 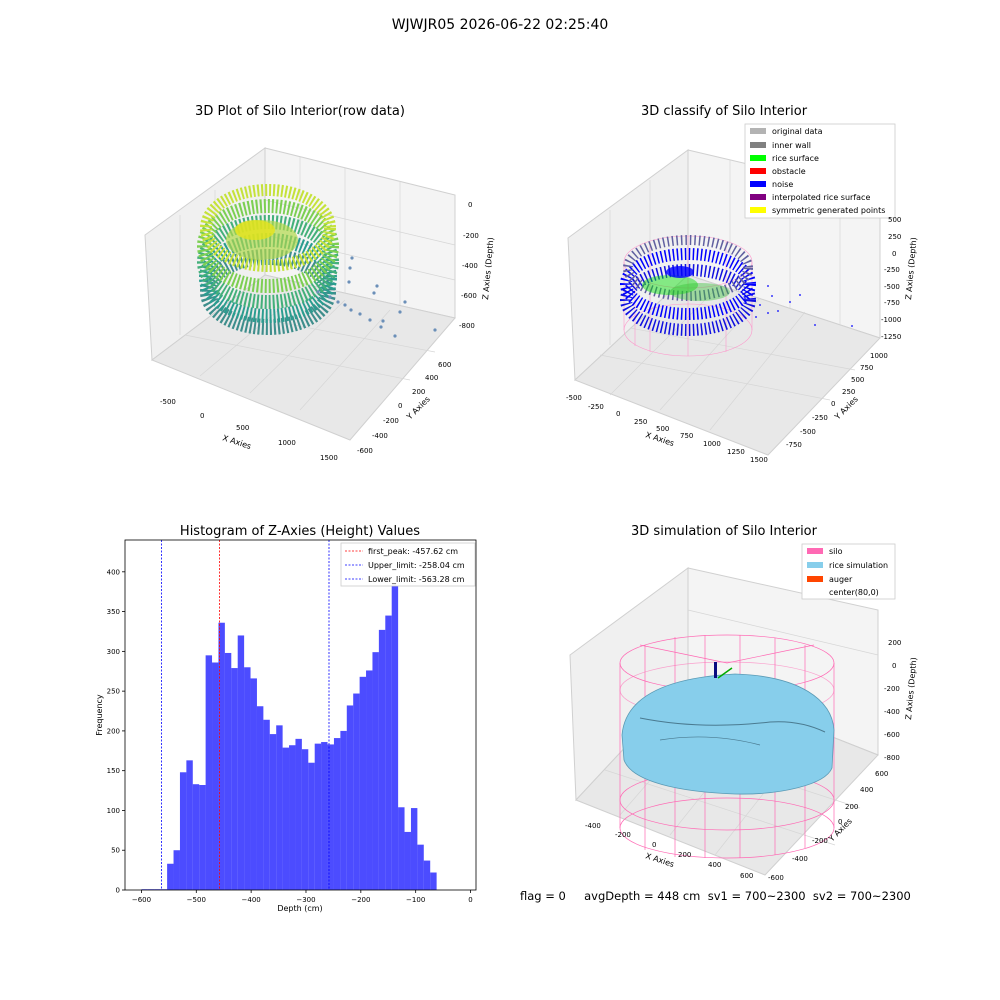 I want to click on figure-title: WJWJR05 2026-06-22 02:25:40, so click(x=500, y=25).